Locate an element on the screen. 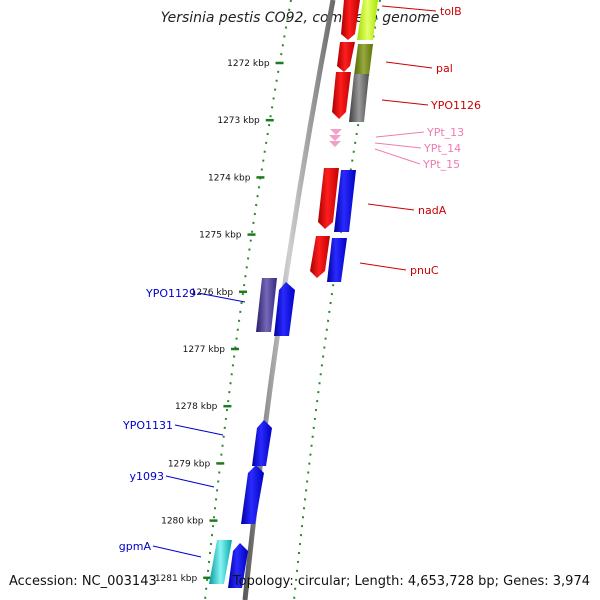 This screenshot has height=600, width=600. trna-YPt_14-feature is located at coordinates (335, 138).